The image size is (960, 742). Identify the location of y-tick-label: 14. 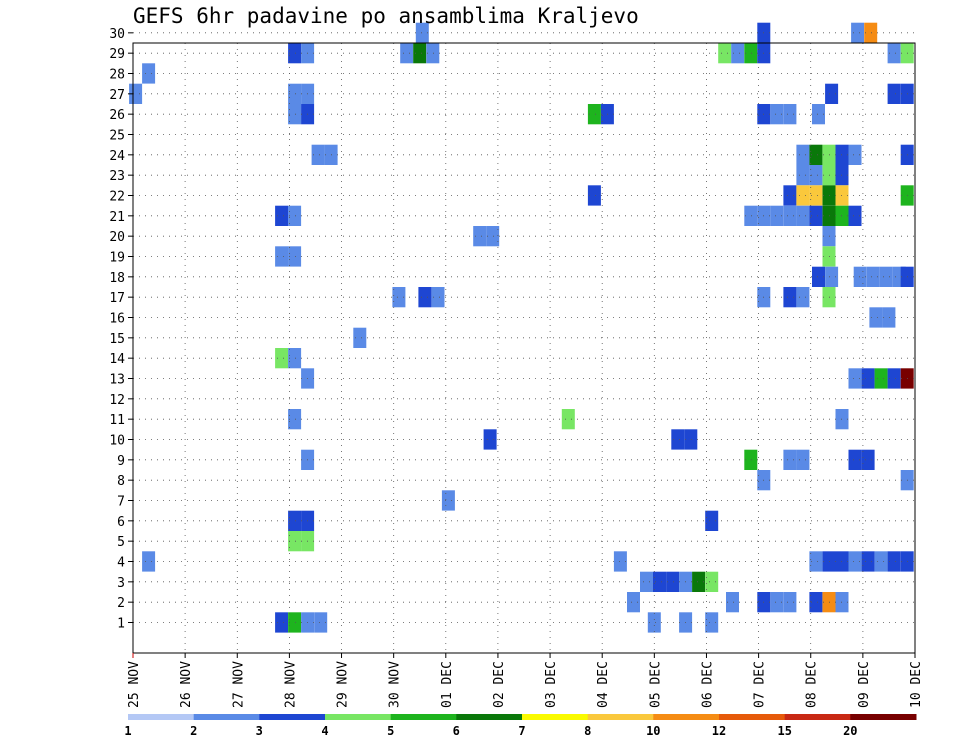
(117, 359).